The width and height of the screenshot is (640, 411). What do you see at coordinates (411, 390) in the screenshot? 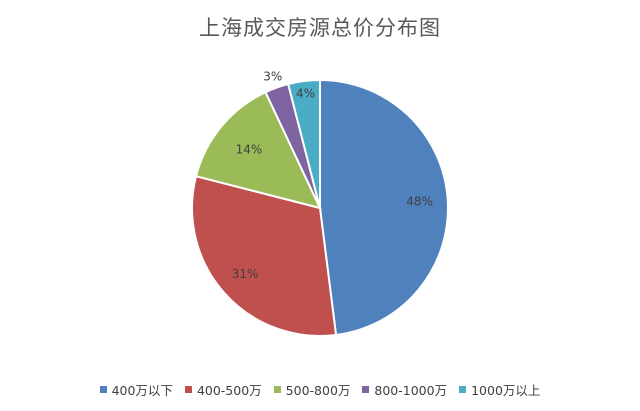
I see `legend-label: 800-1000万` at bounding box center [411, 390].